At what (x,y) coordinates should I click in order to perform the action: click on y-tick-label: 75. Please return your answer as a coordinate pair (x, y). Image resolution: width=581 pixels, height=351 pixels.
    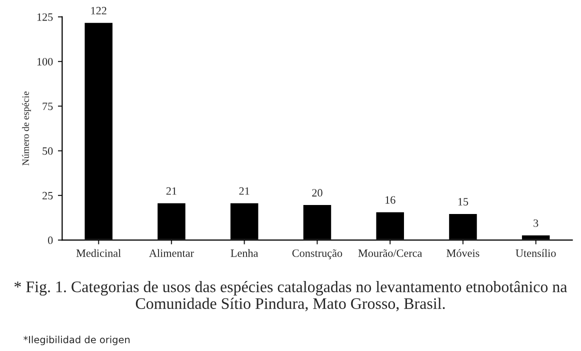
    Looking at the image, I should click on (47, 106).